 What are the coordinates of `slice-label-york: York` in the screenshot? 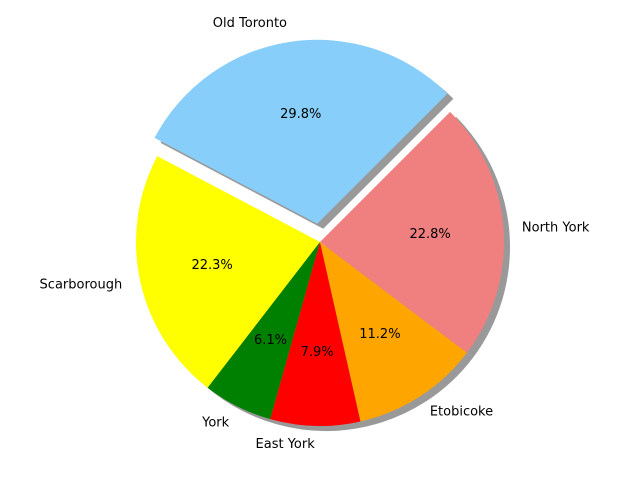 It's located at (215, 422).